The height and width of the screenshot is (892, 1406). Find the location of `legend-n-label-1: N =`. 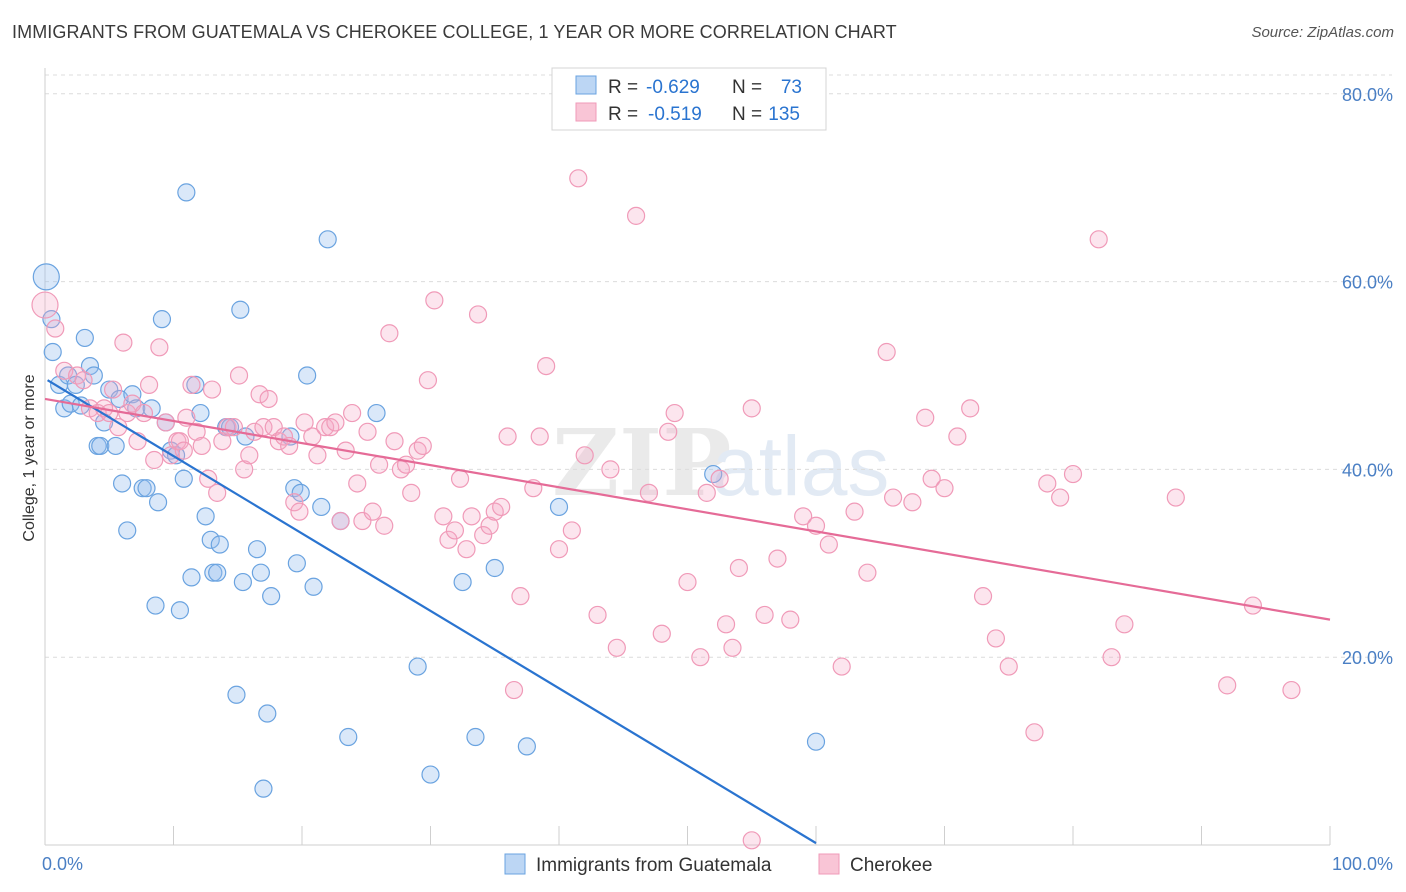

legend-n-label-1: N = is located at coordinates (747, 87).